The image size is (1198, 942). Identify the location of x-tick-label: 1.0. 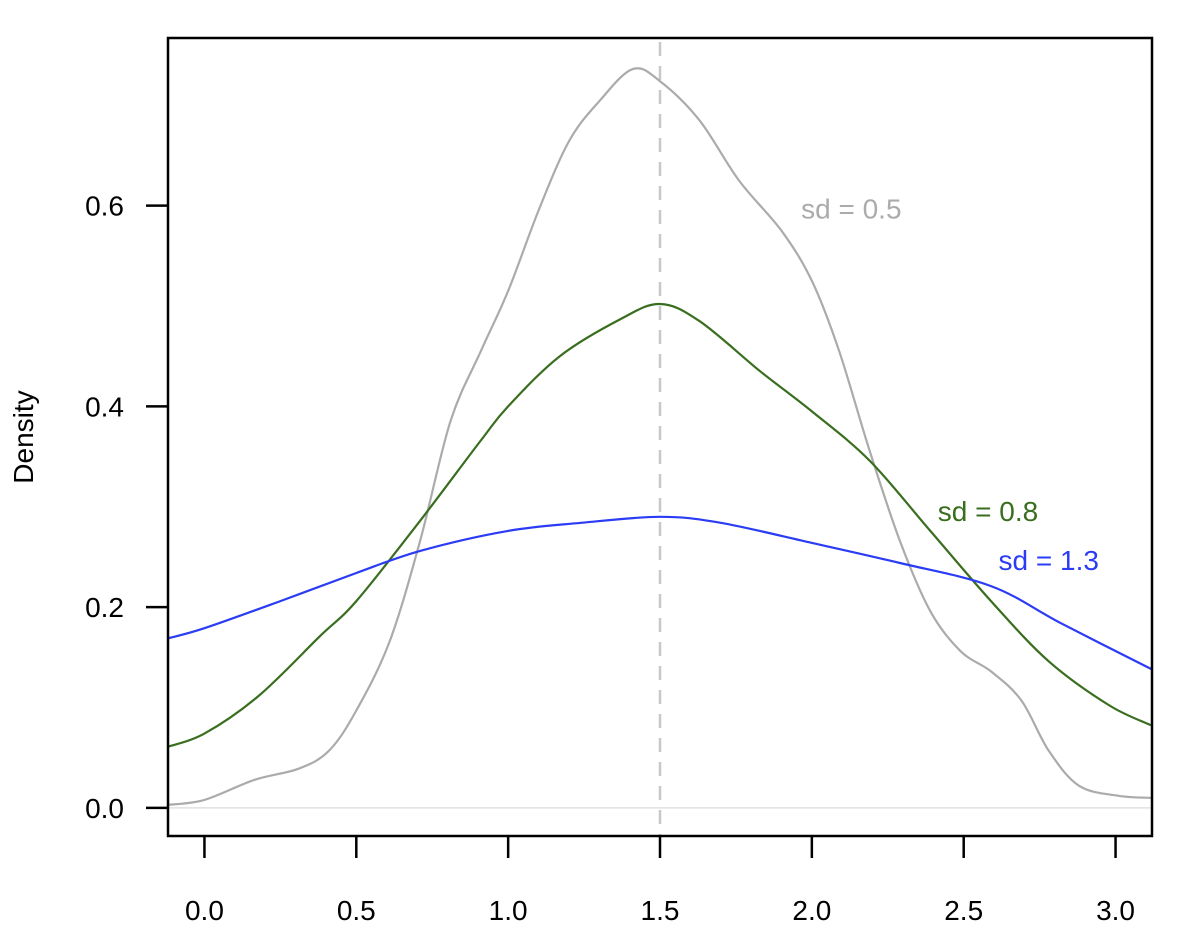
(508, 910).